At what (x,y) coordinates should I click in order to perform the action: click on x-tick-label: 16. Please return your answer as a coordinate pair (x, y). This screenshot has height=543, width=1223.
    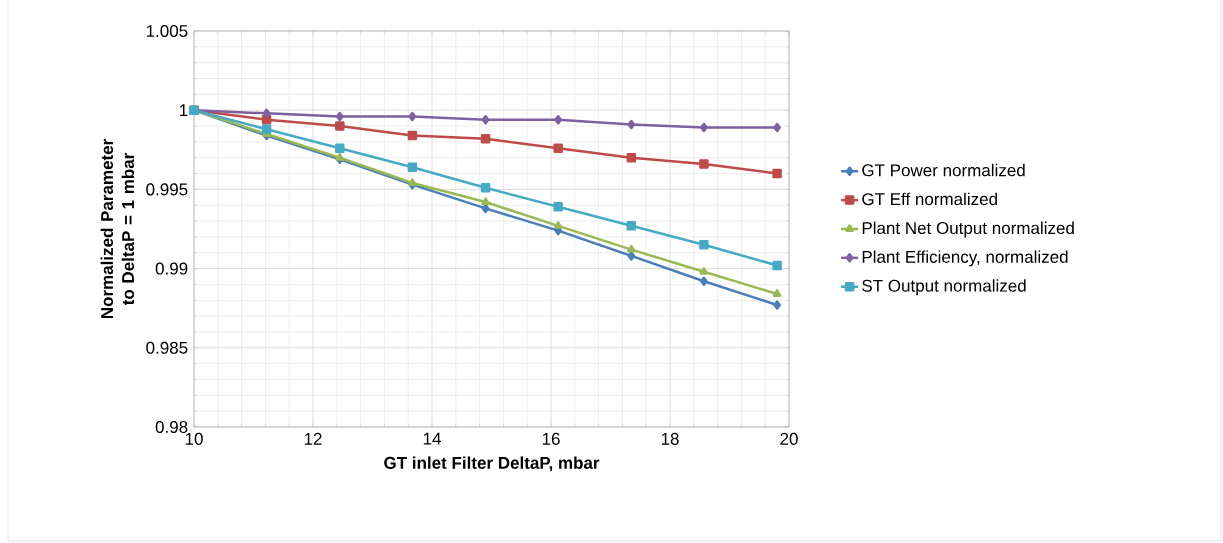
    Looking at the image, I should click on (551, 438).